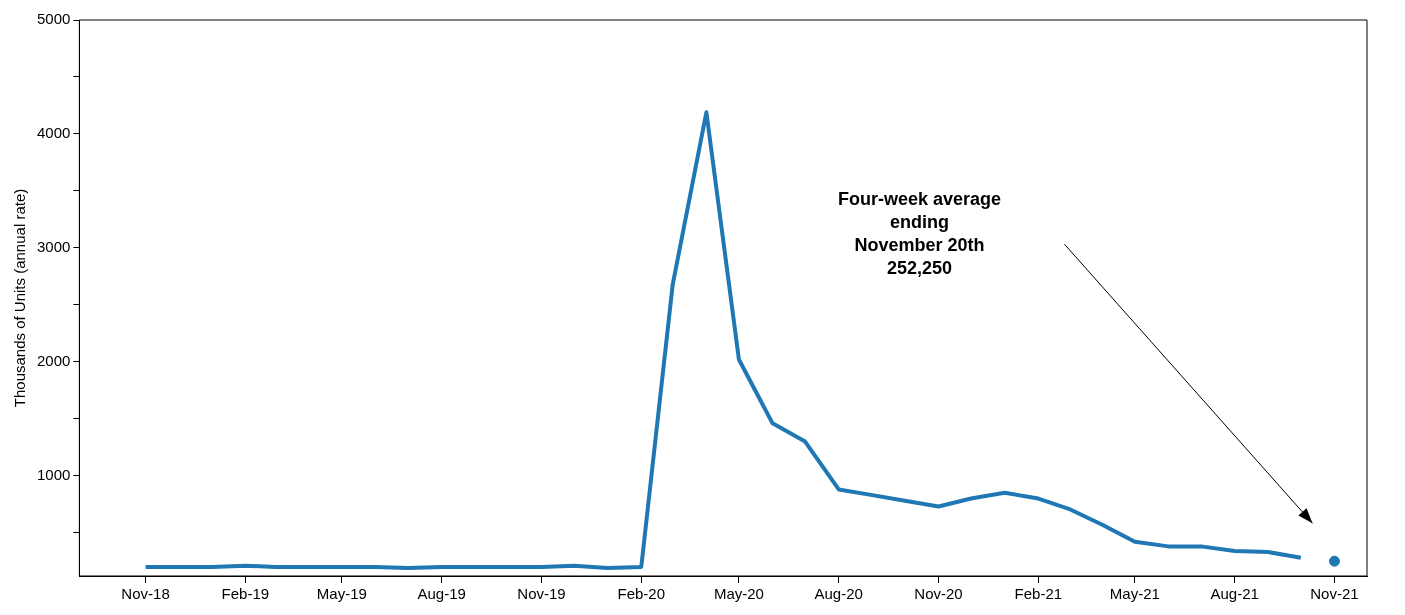  Describe the element at coordinates (541, 594) in the screenshot. I see `x-tick-label: Nov-19` at that location.